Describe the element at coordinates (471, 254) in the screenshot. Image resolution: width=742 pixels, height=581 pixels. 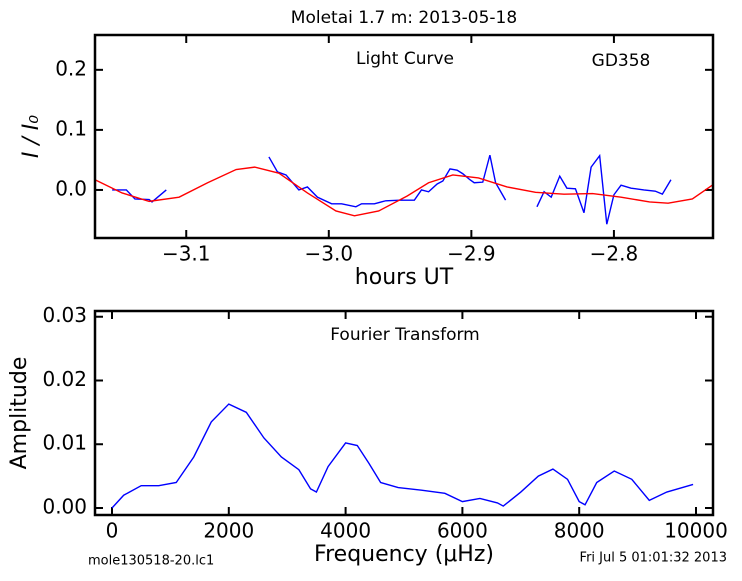
I see `x-tick-label: −2.9` at that location.